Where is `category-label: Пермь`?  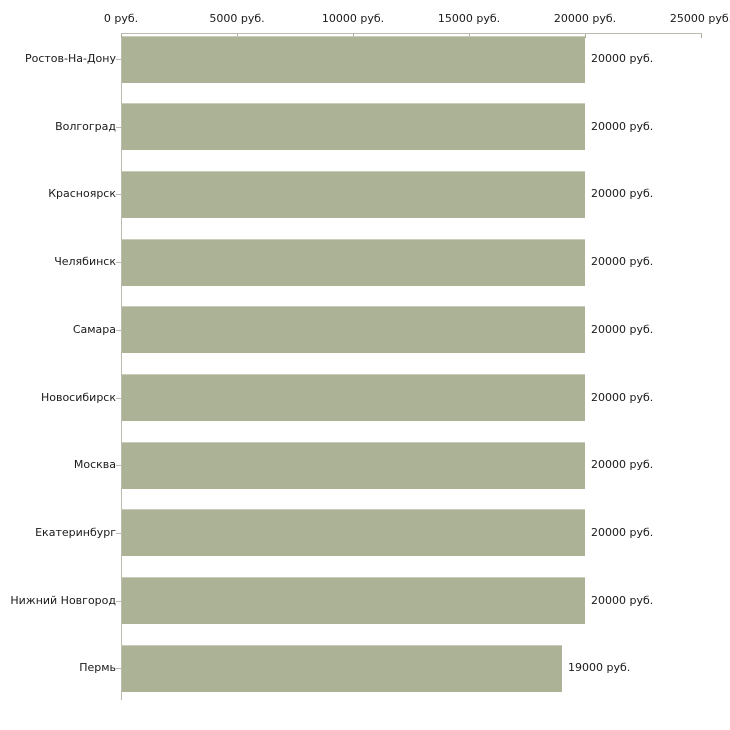
category-label: Пермь is located at coordinates (97, 667).